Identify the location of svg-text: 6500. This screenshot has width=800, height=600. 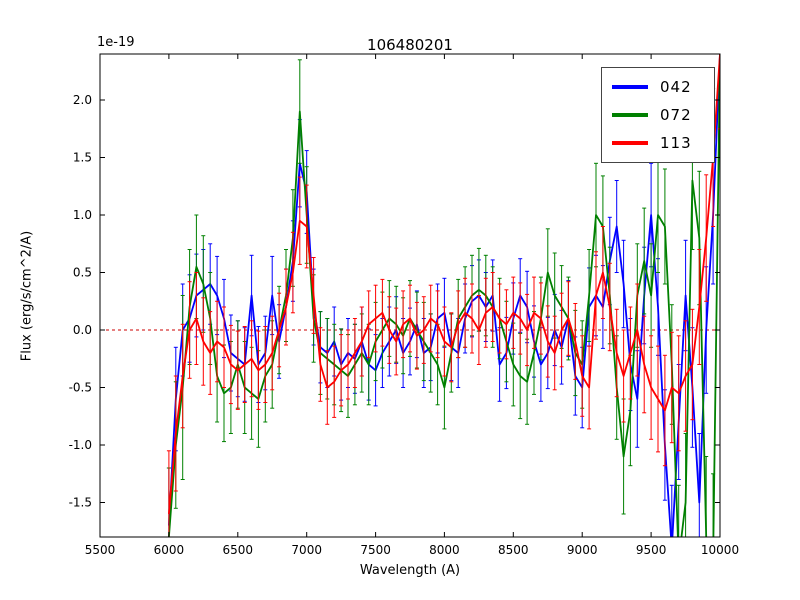
(238, 550).